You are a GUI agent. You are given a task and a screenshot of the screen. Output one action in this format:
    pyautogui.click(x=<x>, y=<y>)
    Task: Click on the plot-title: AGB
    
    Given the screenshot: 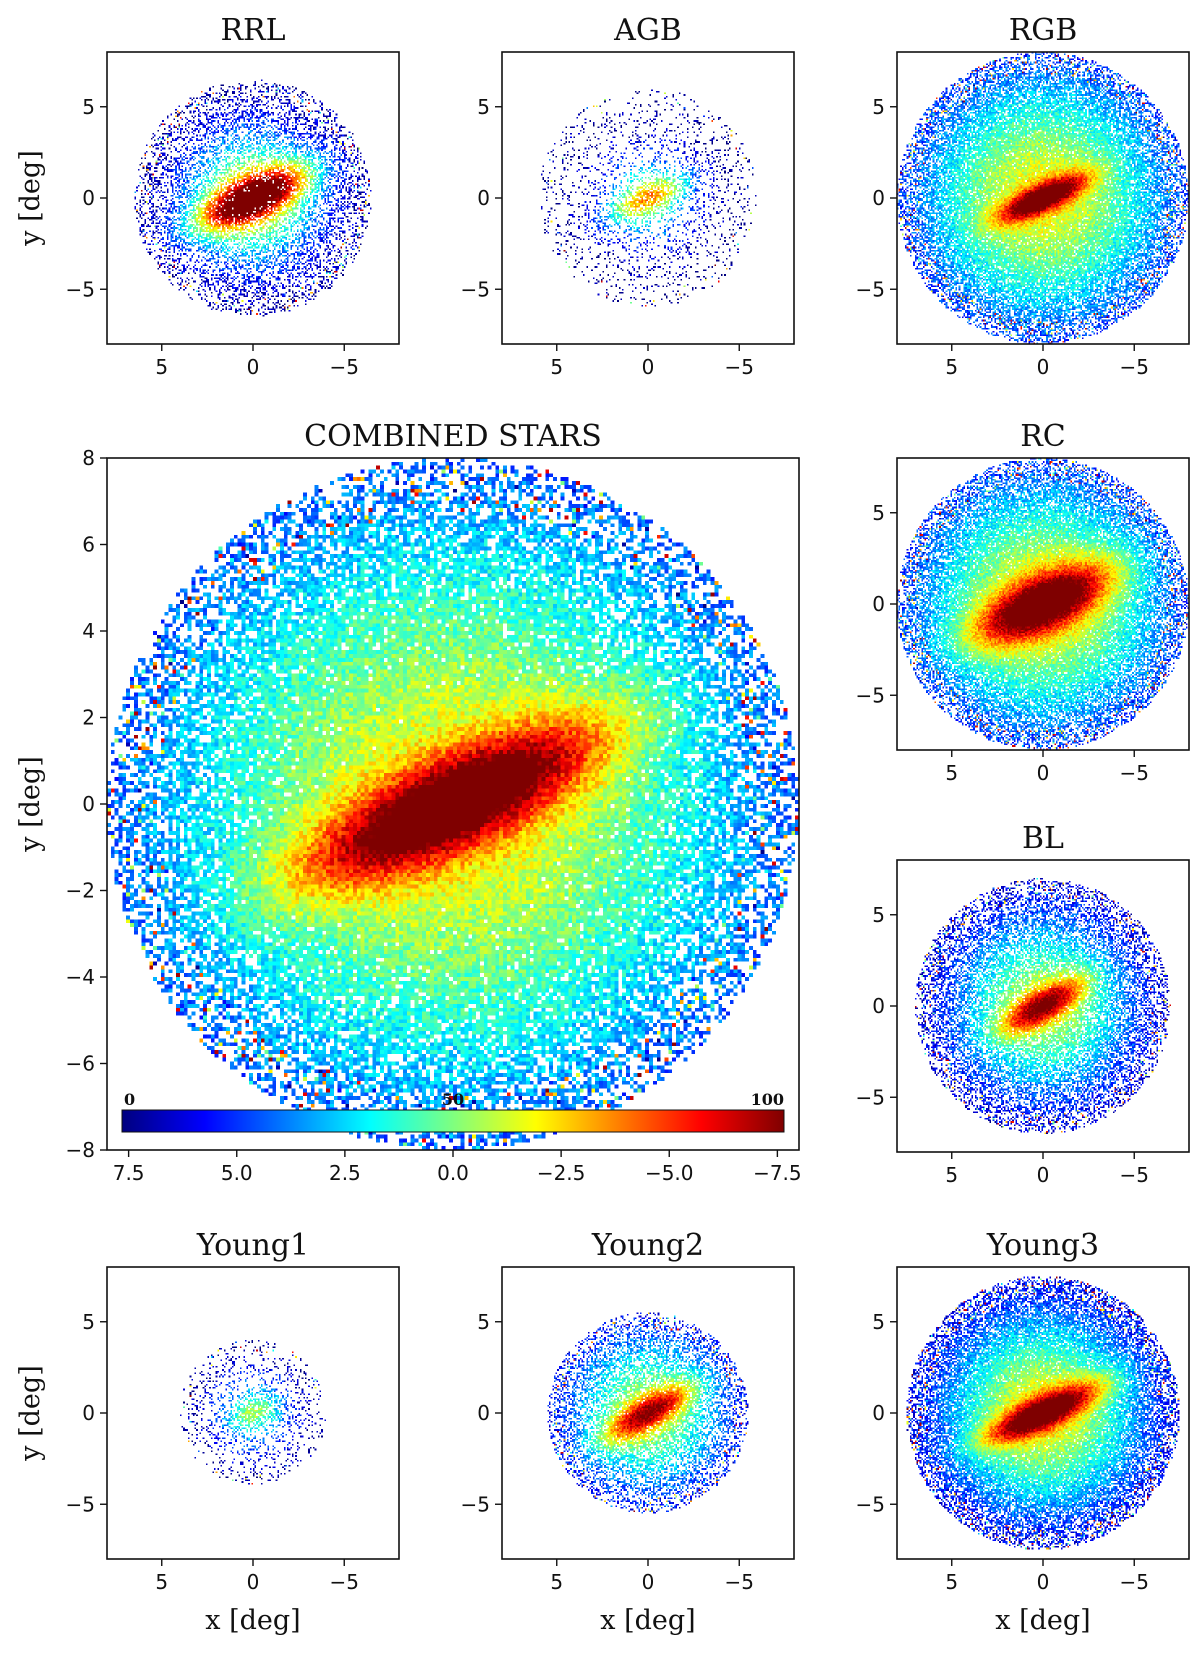 What is the action you would take?
    pyautogui.click(x=647, y=30)
    